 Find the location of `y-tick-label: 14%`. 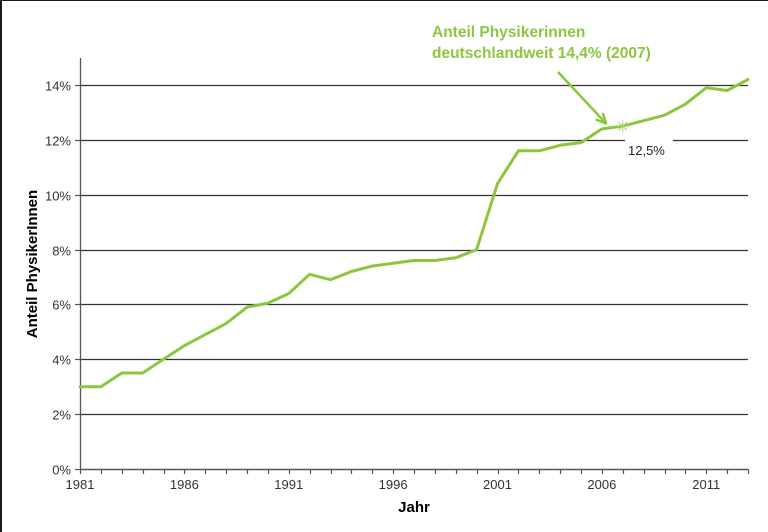

y-tick-label: 14% is located at coordinates (58, 86).